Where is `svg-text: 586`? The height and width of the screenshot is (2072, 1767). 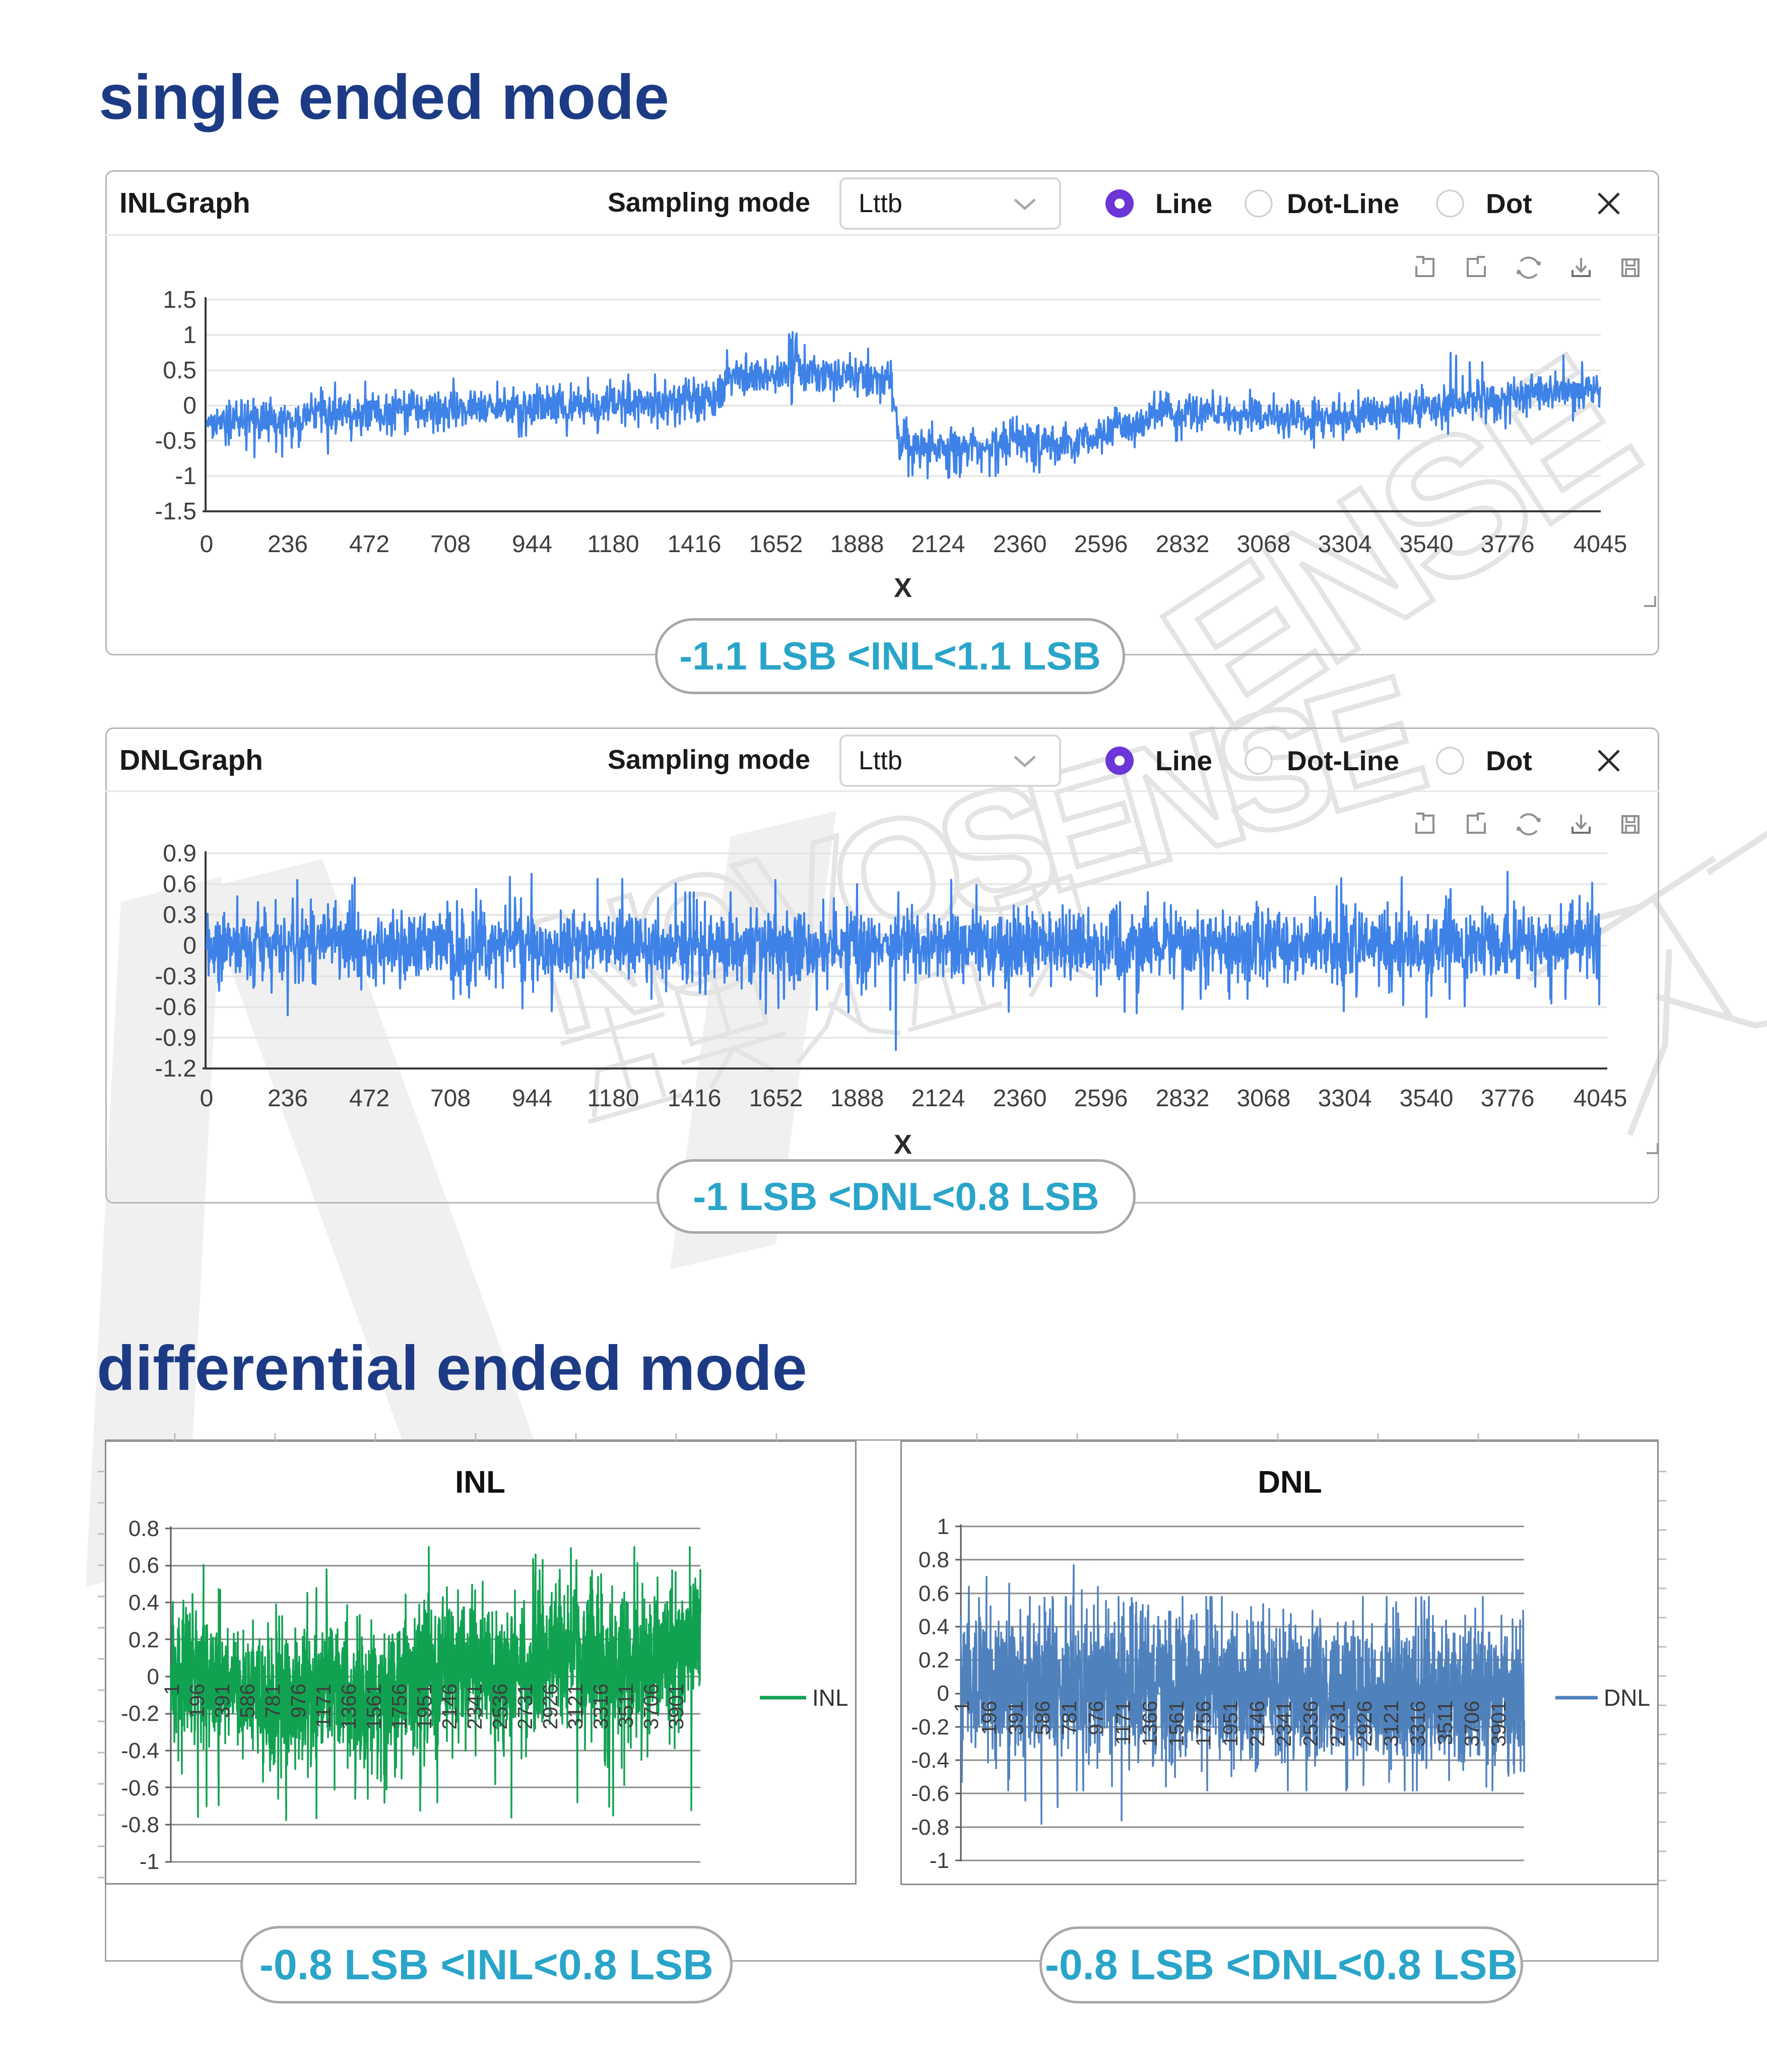 svg-text: 586 is located at coordinates (248, 1701).